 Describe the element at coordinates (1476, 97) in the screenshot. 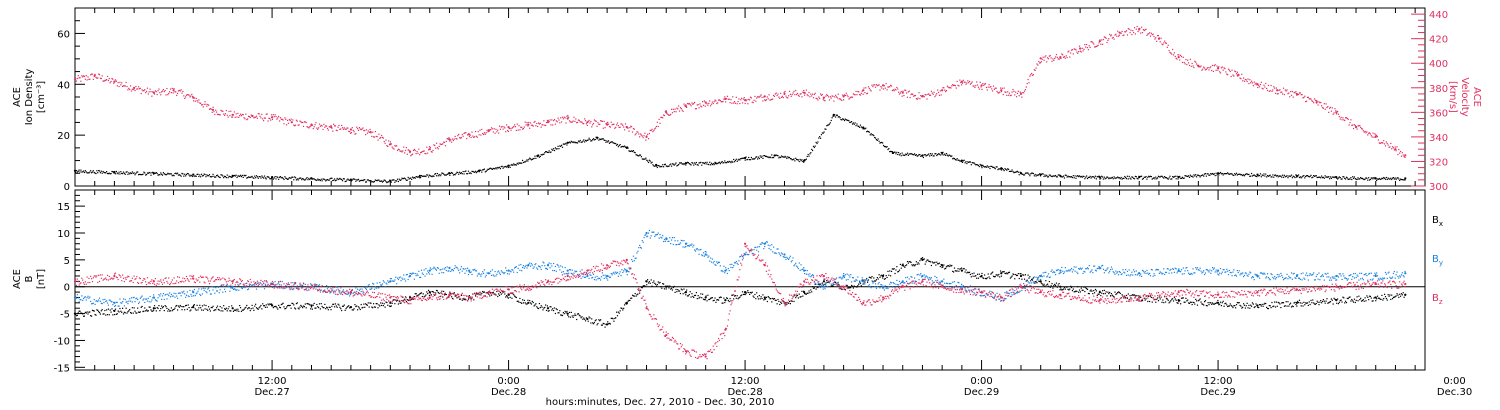

I see `velocity-ylabel-line-1: ACE` at that location.